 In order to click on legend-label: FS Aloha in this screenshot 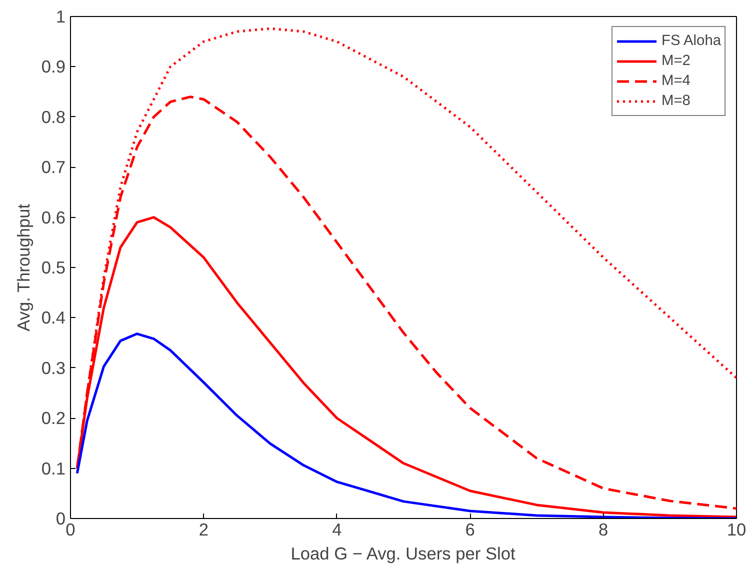, I will do `click(691, 41)`.